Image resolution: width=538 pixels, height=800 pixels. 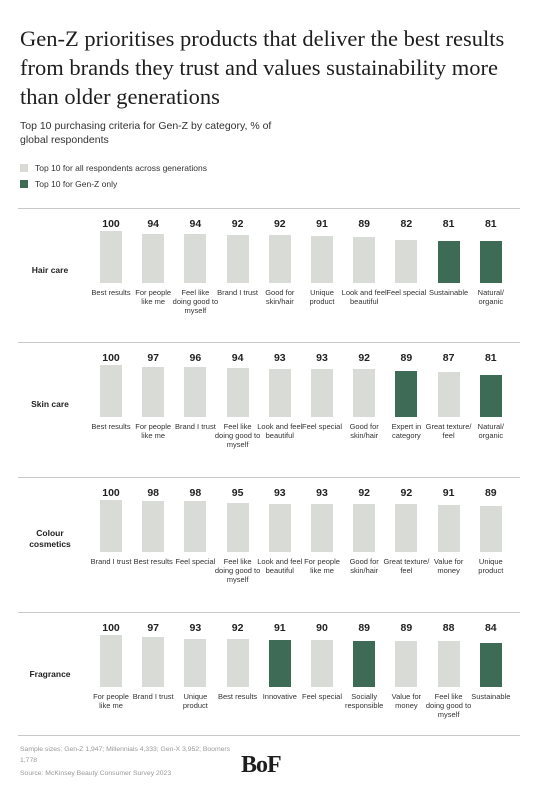 I want to click on value-label: 88, so click(x=448, y=628).